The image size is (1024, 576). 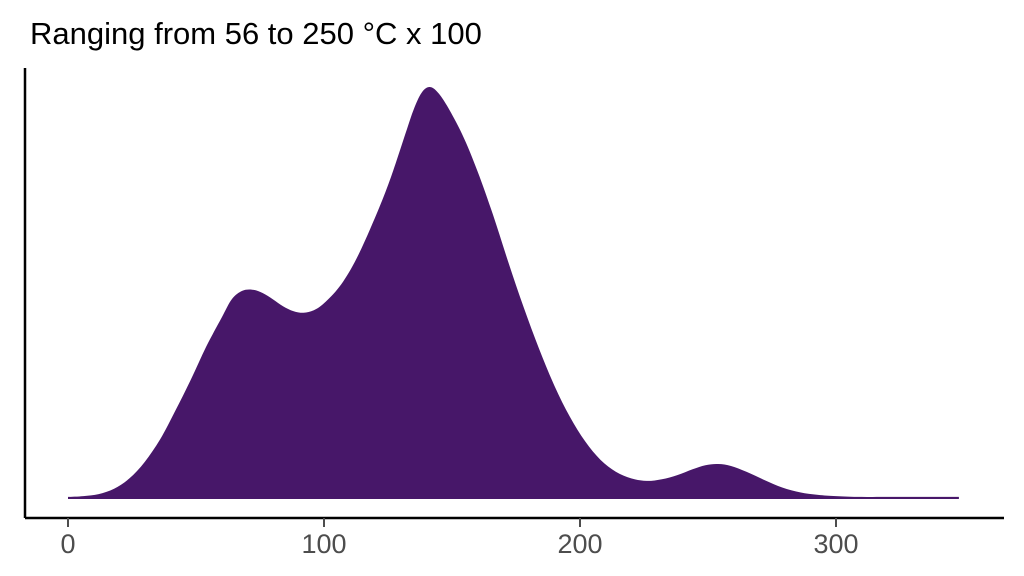 I want to click on x-tick-label: 0, so click(x=67, y=544).